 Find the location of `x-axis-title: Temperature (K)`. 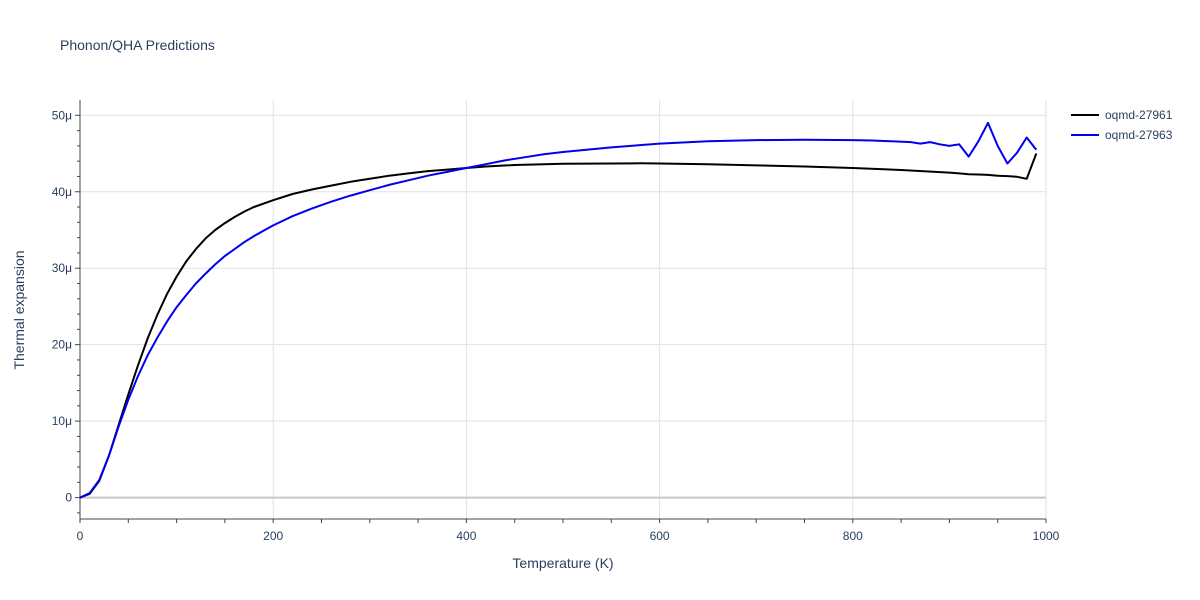

x-axis-title: Temperature (K) is located at coordinates (562, 563).